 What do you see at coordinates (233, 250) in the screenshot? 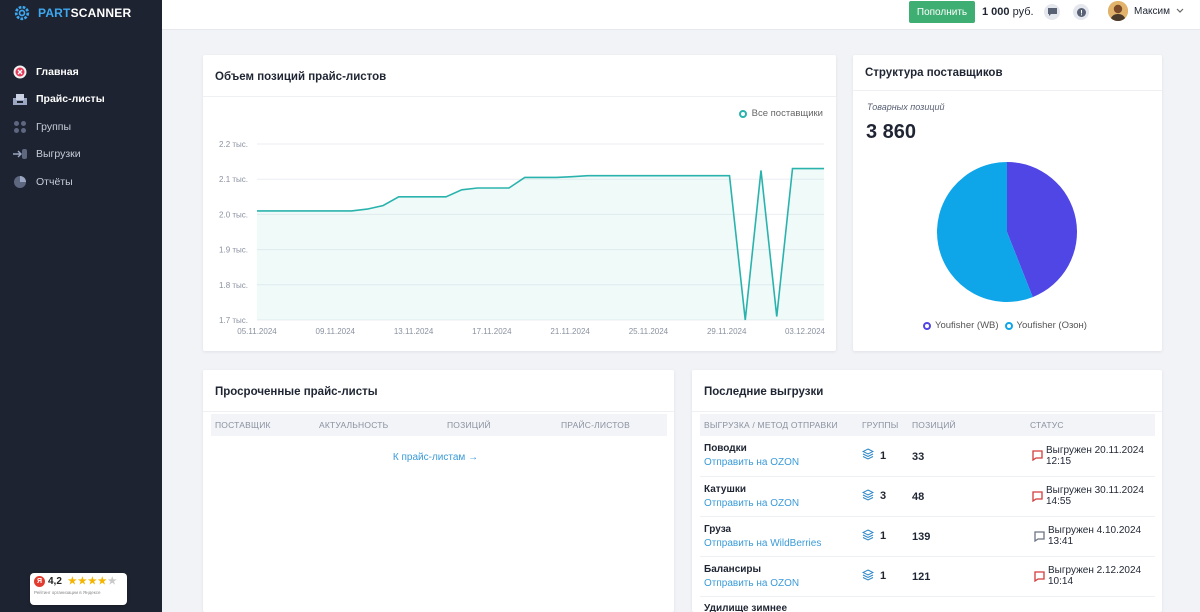
I see `y-tick-label: 1.9 тыс.` at bounding box center [233, 250].